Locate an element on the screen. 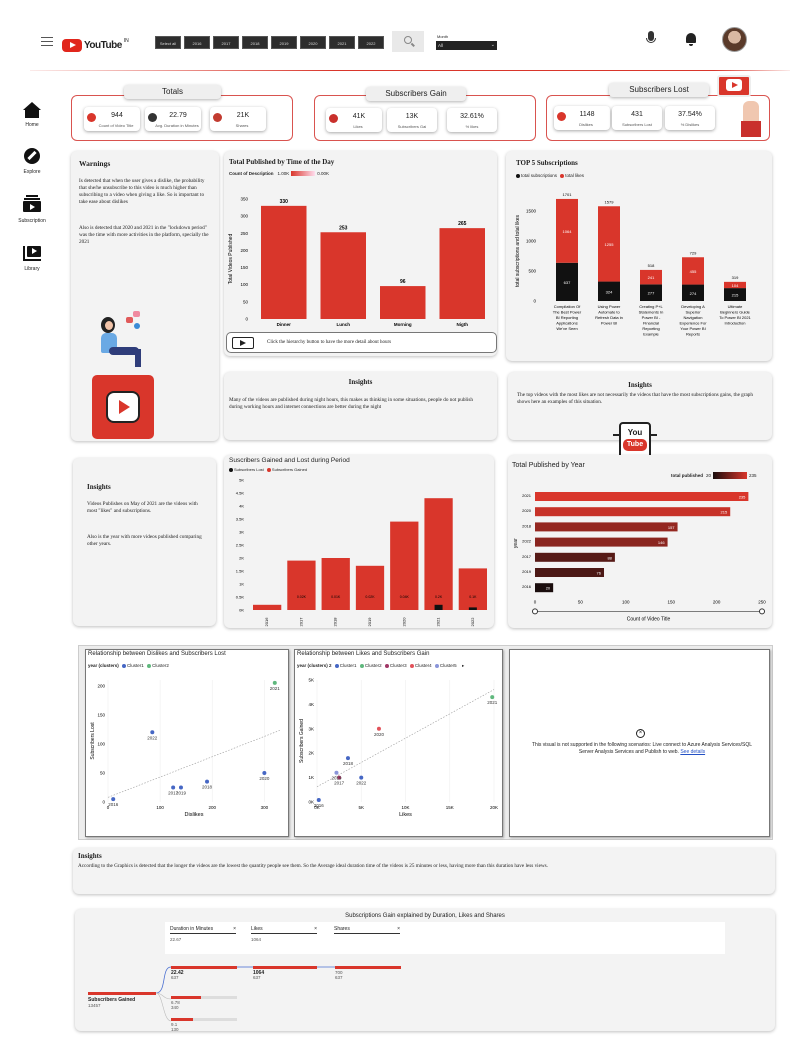 This screenshot has width=800, height=1045. lost-kpi-1: 1148 Dislikes is located at coordinates (582, 118).